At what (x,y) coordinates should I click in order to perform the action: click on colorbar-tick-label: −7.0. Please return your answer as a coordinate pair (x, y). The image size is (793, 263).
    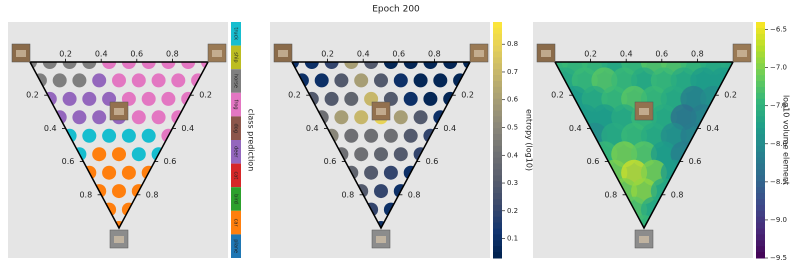
    Looking at the image, I should click on (778, 68).